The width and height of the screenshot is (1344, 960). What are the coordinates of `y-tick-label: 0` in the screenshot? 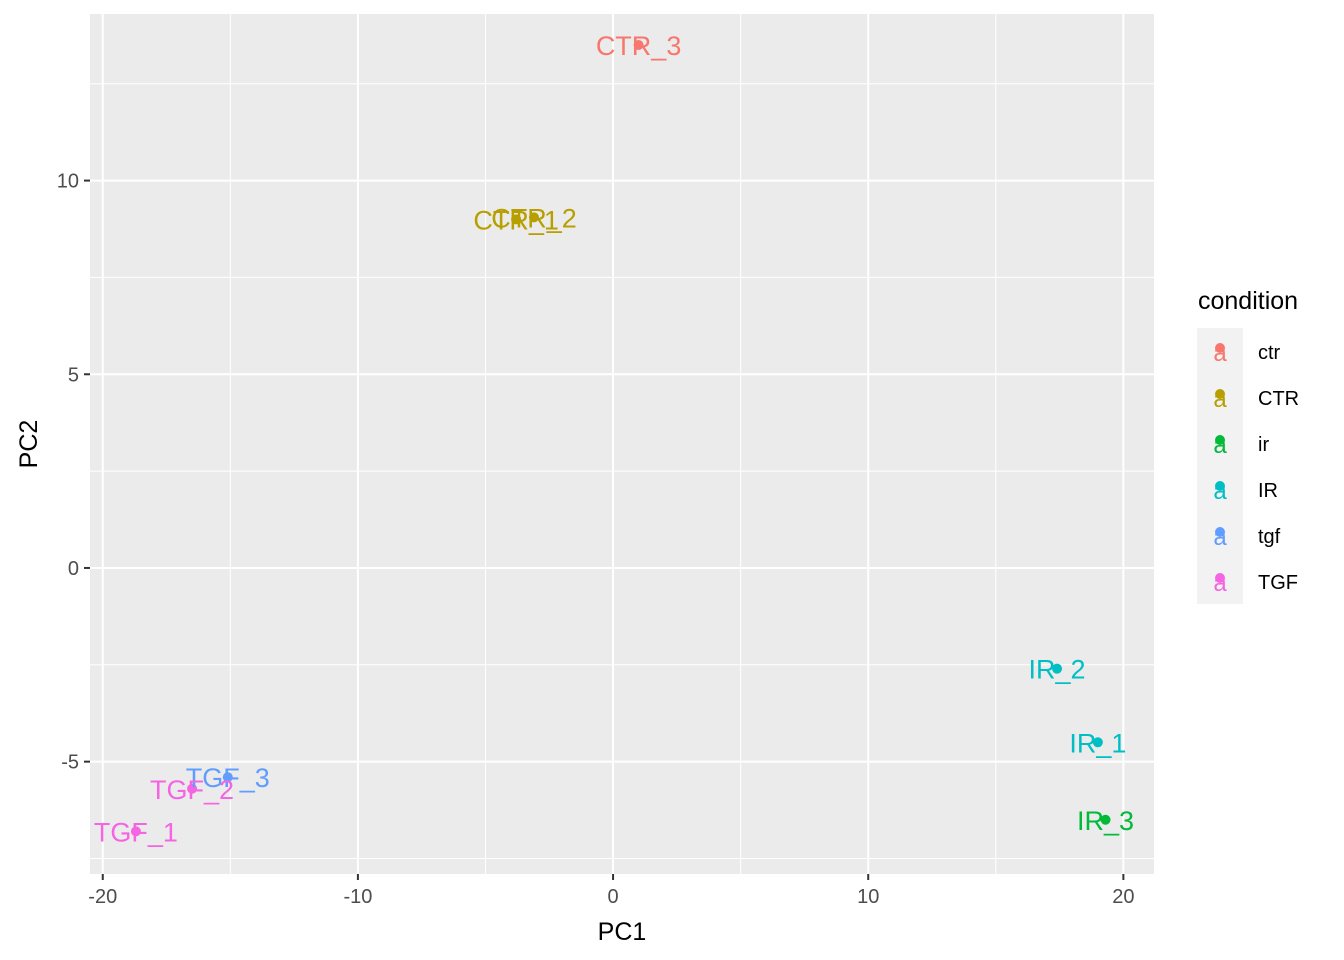 It's located at (73, 569).